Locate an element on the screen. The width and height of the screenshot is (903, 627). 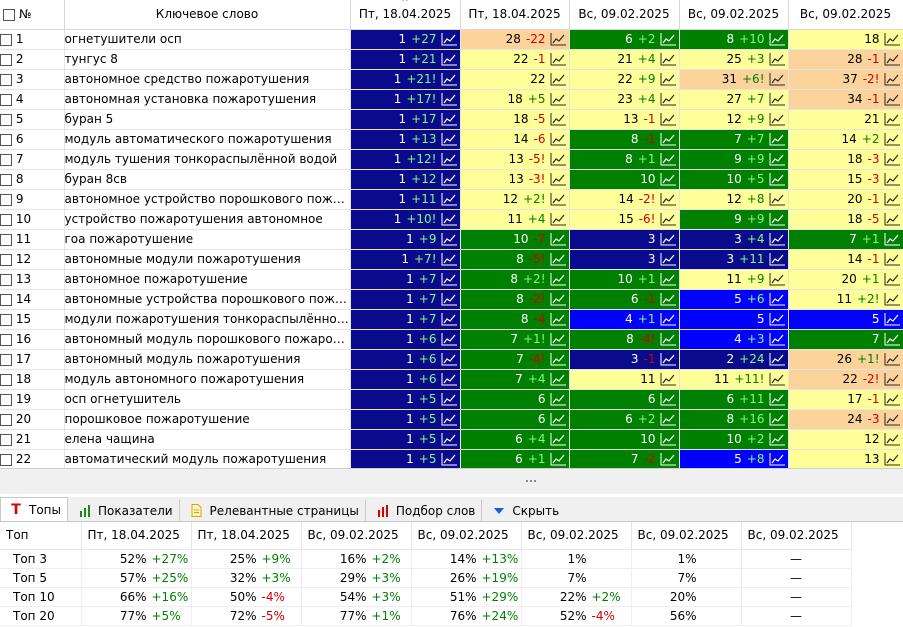
position-cell: 1 +21 is located at coordinates (405, 59).